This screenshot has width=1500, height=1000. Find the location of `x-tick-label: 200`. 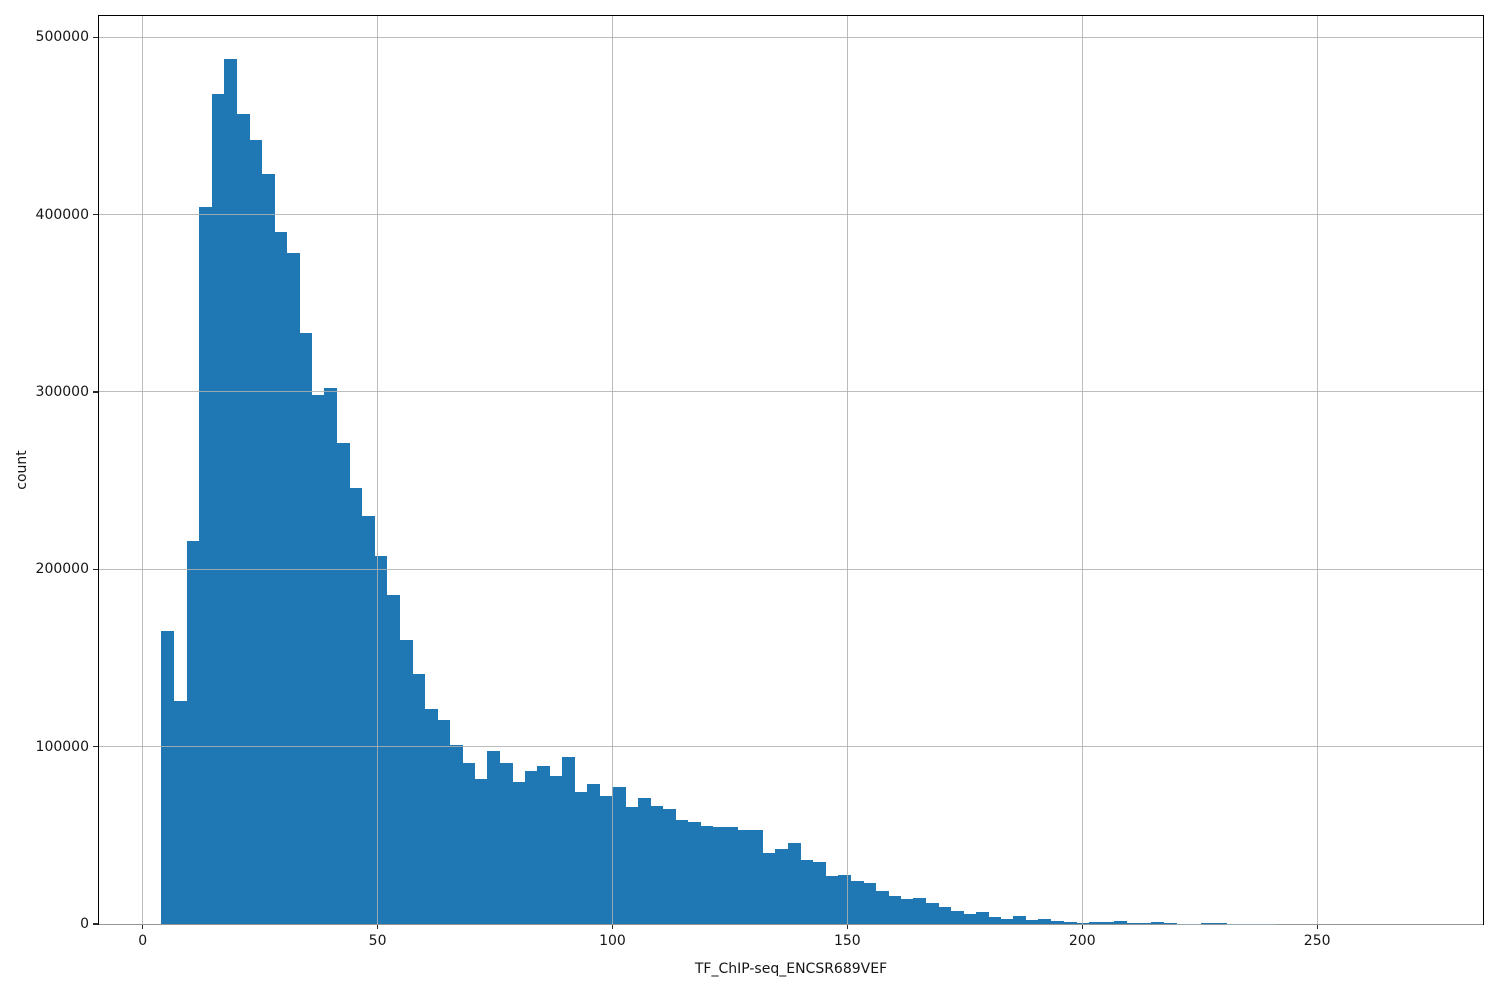

x-tick-label: 200 is located at coordinates (1082, 941).